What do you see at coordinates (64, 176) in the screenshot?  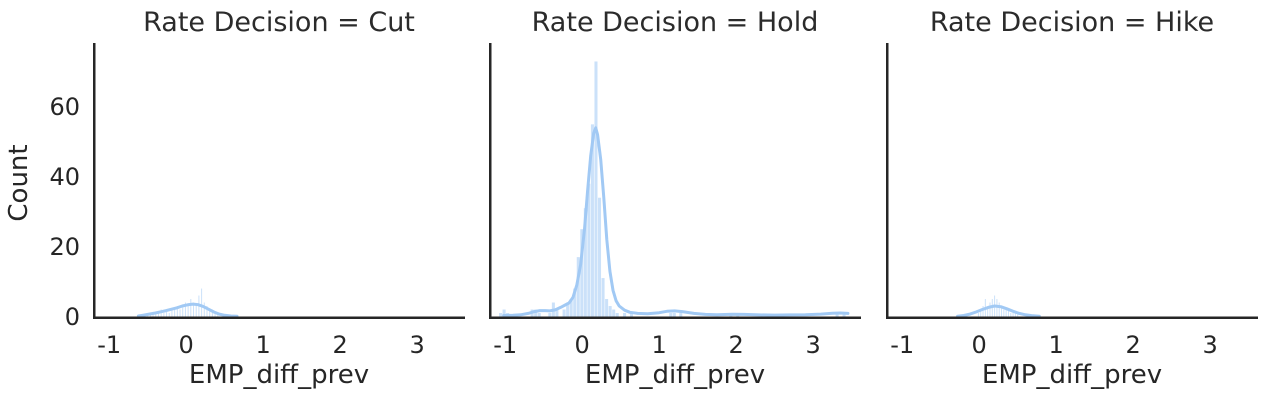 I see `y-tick-label: 40` at bounding box center [64, 176].